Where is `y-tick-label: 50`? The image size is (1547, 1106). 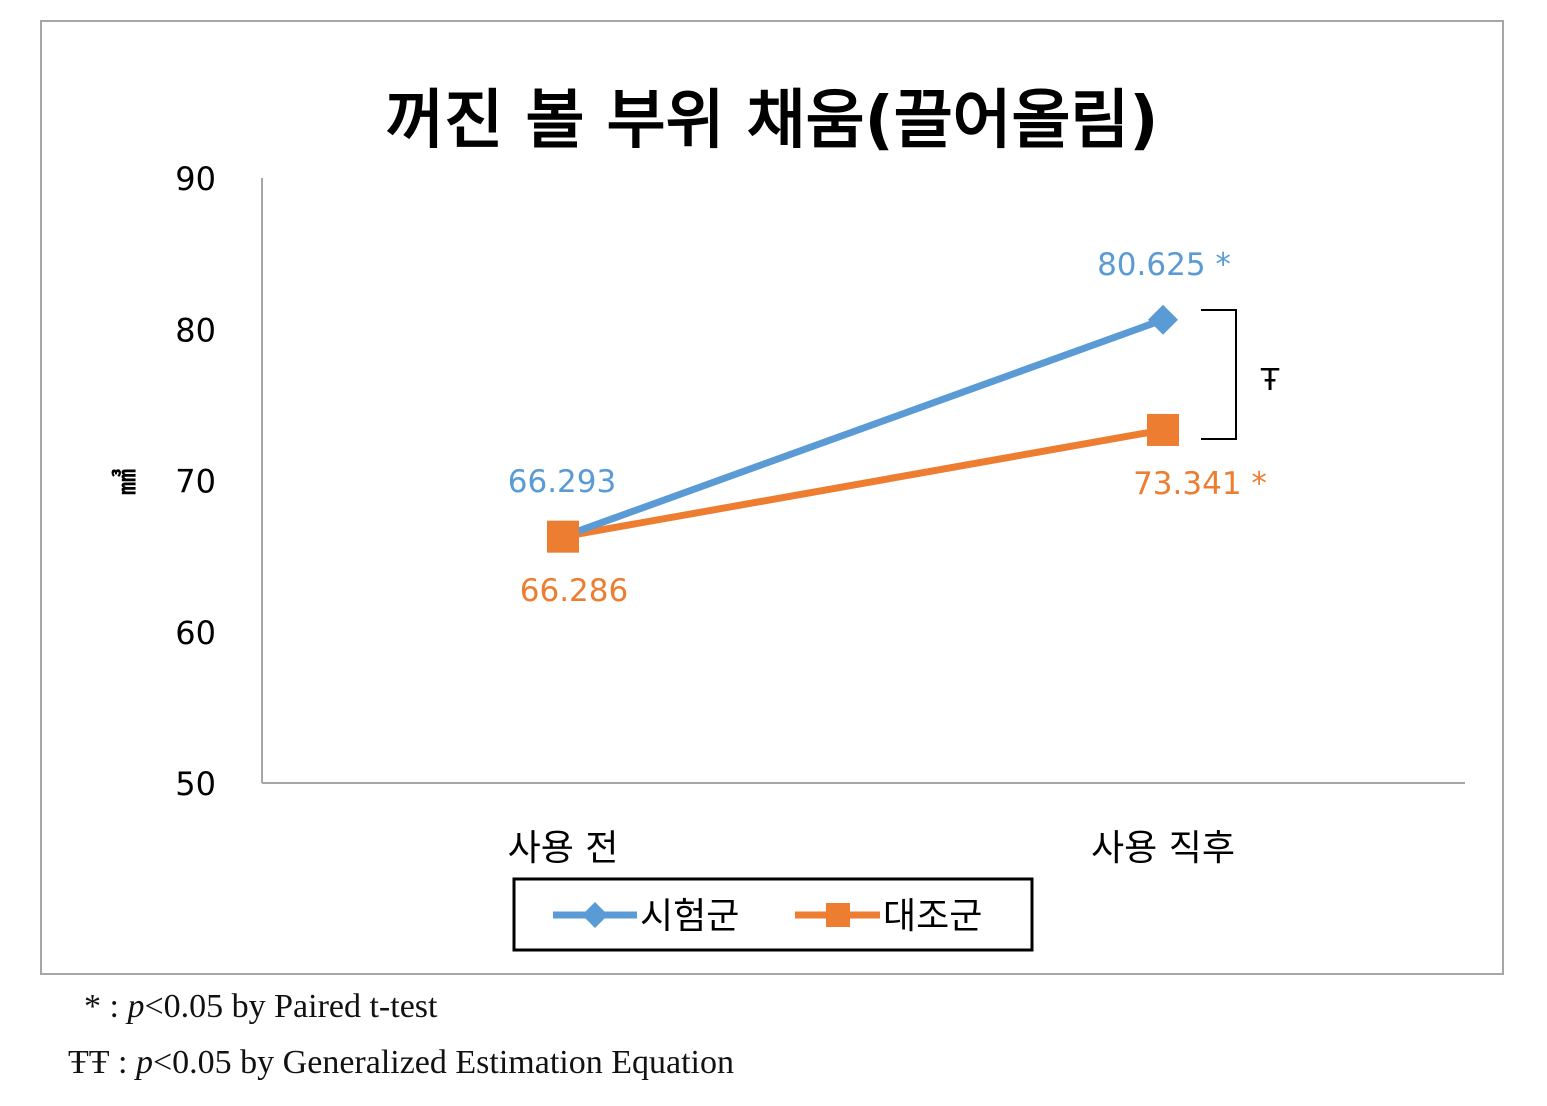
y-tick-label: 50 is located at coordinates (195, 784).